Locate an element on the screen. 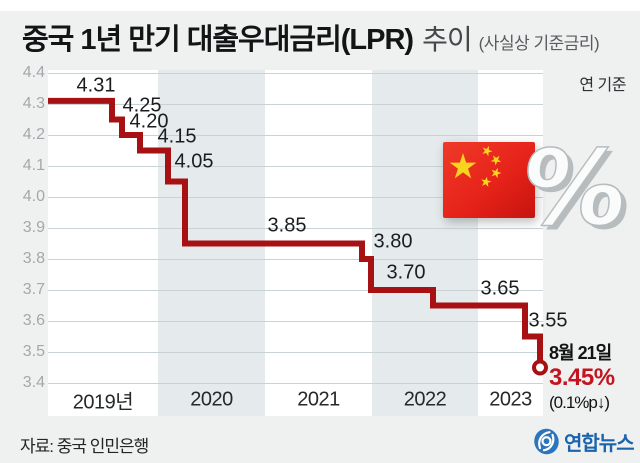 The width and height of the screenshot is (640, 463). title-light: 추이 is located at coordinates (447, 39).